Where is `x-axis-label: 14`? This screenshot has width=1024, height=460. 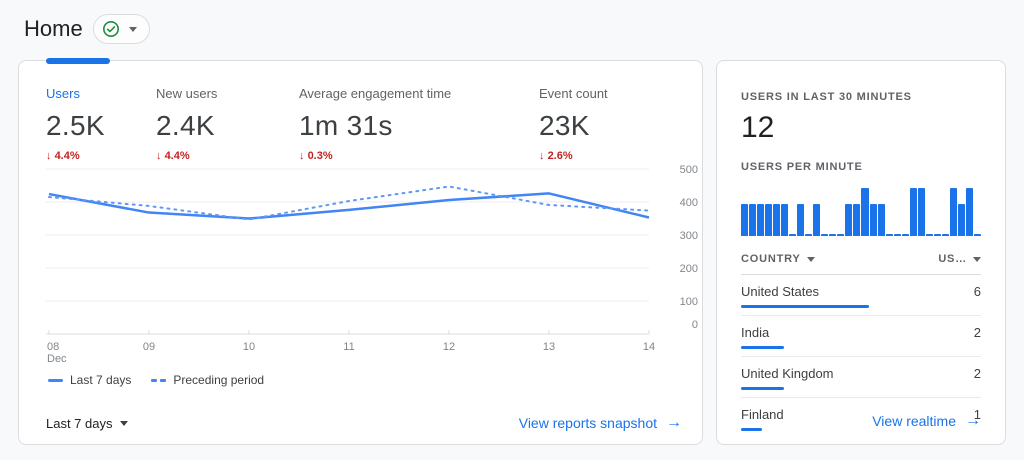 x-axis-label: 14 is located at coordinates (649, 347).